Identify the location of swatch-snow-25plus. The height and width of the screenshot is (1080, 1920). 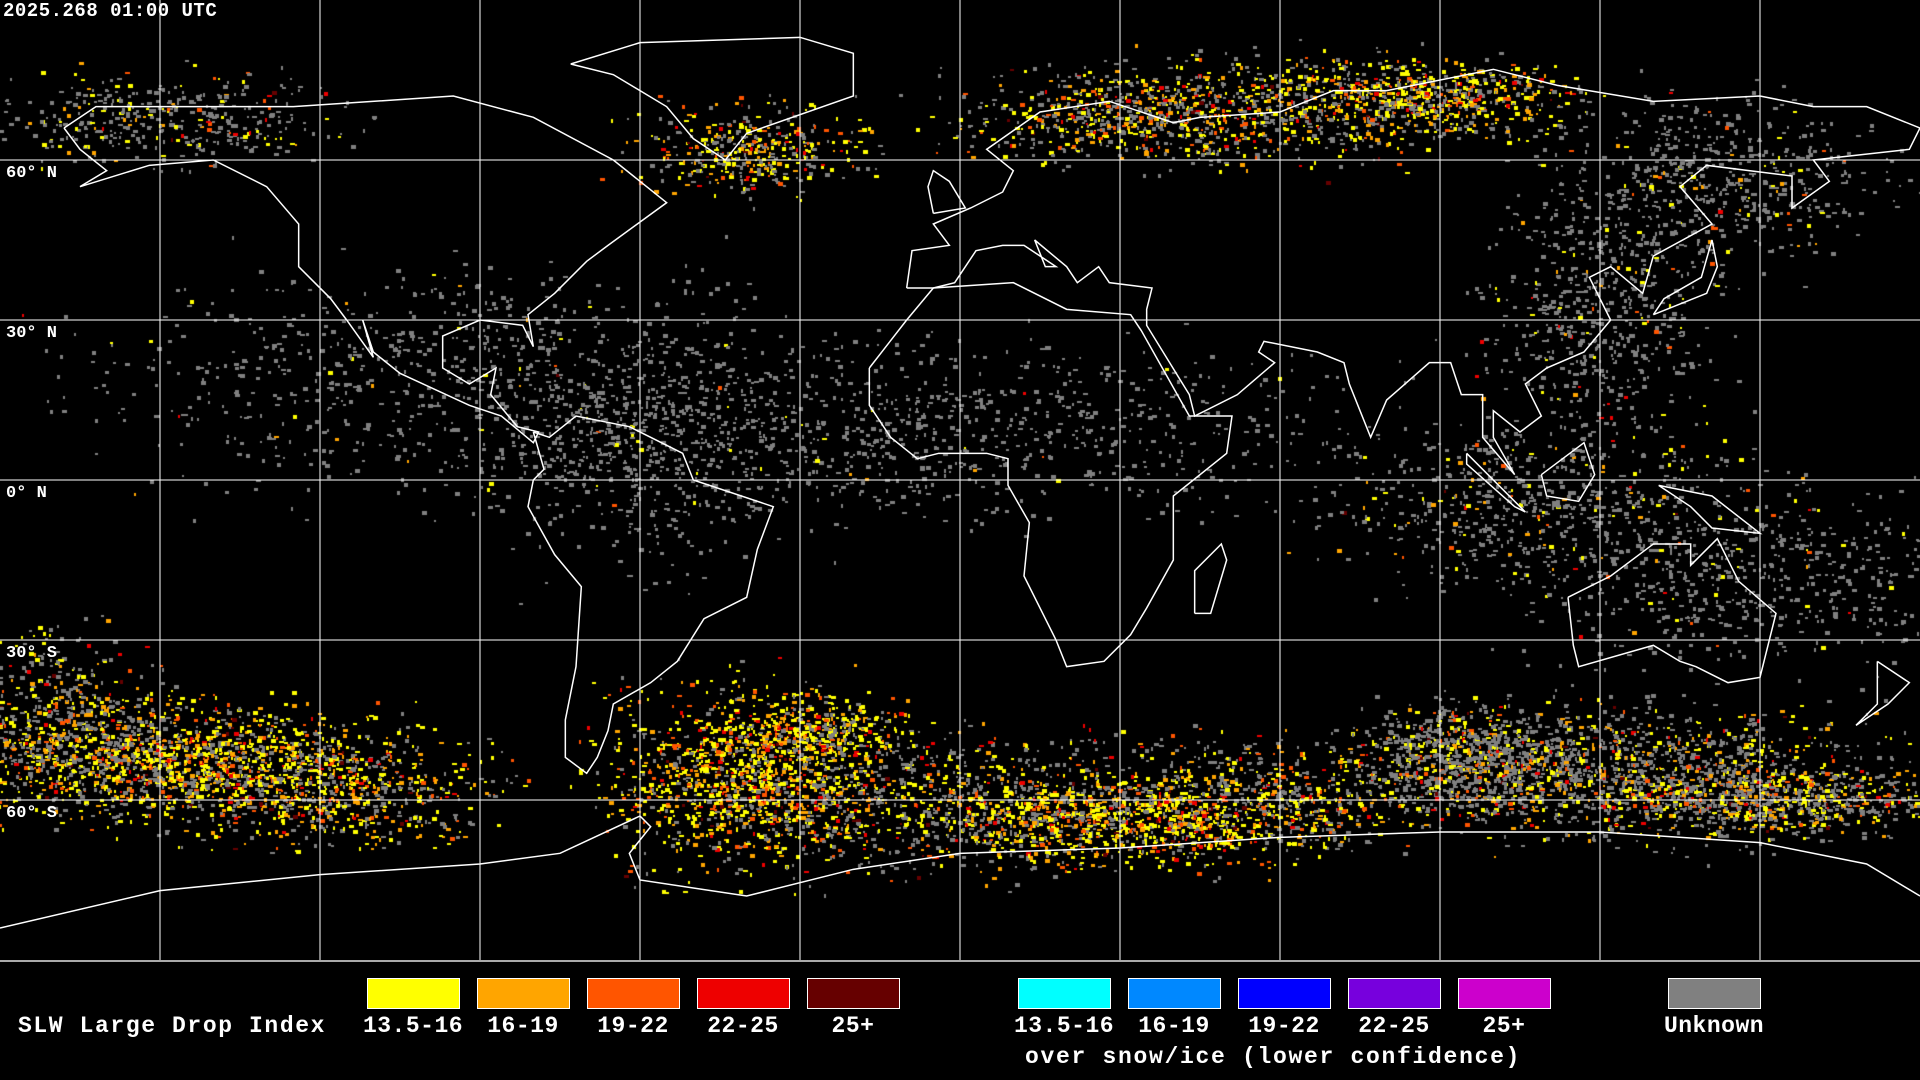
(1504, 993).